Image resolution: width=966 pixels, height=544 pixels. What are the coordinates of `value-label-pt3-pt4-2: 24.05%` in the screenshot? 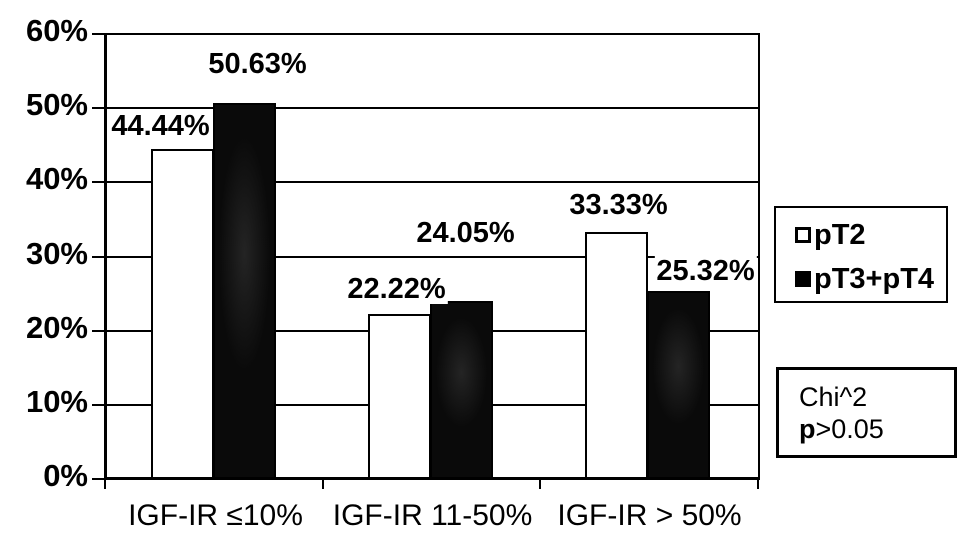 It's located at (465, 233).